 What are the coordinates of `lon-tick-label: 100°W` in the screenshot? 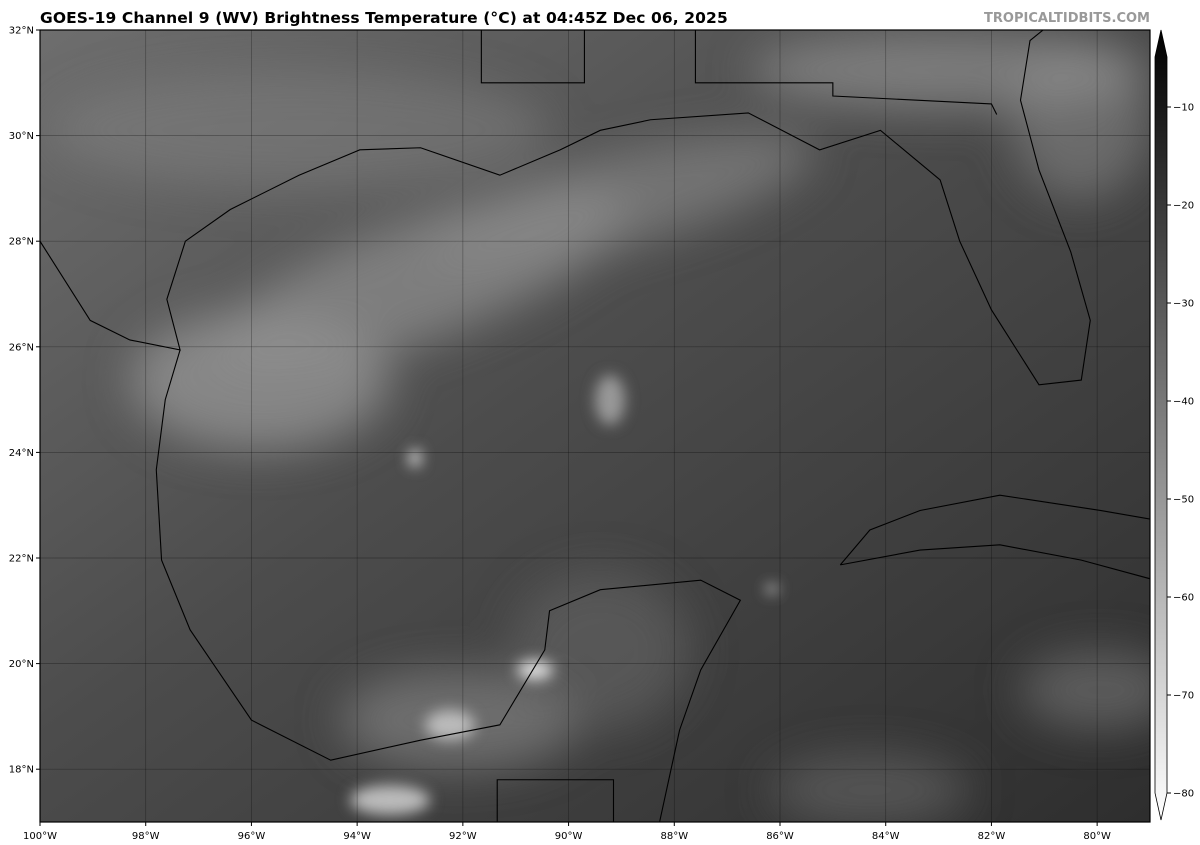 It's located at (40, 836).